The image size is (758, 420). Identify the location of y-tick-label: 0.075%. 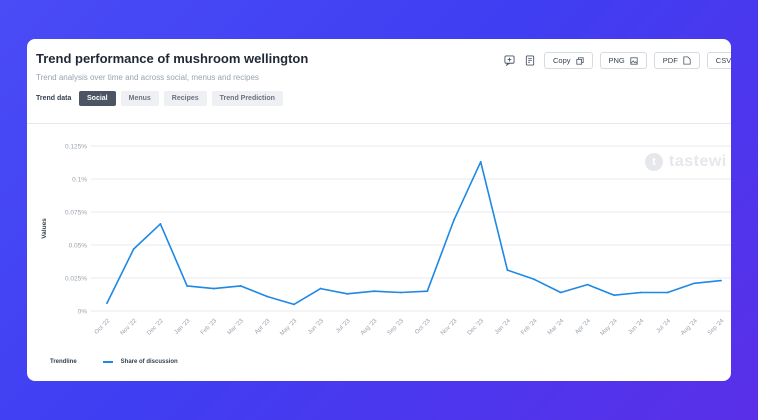
(76, 213).